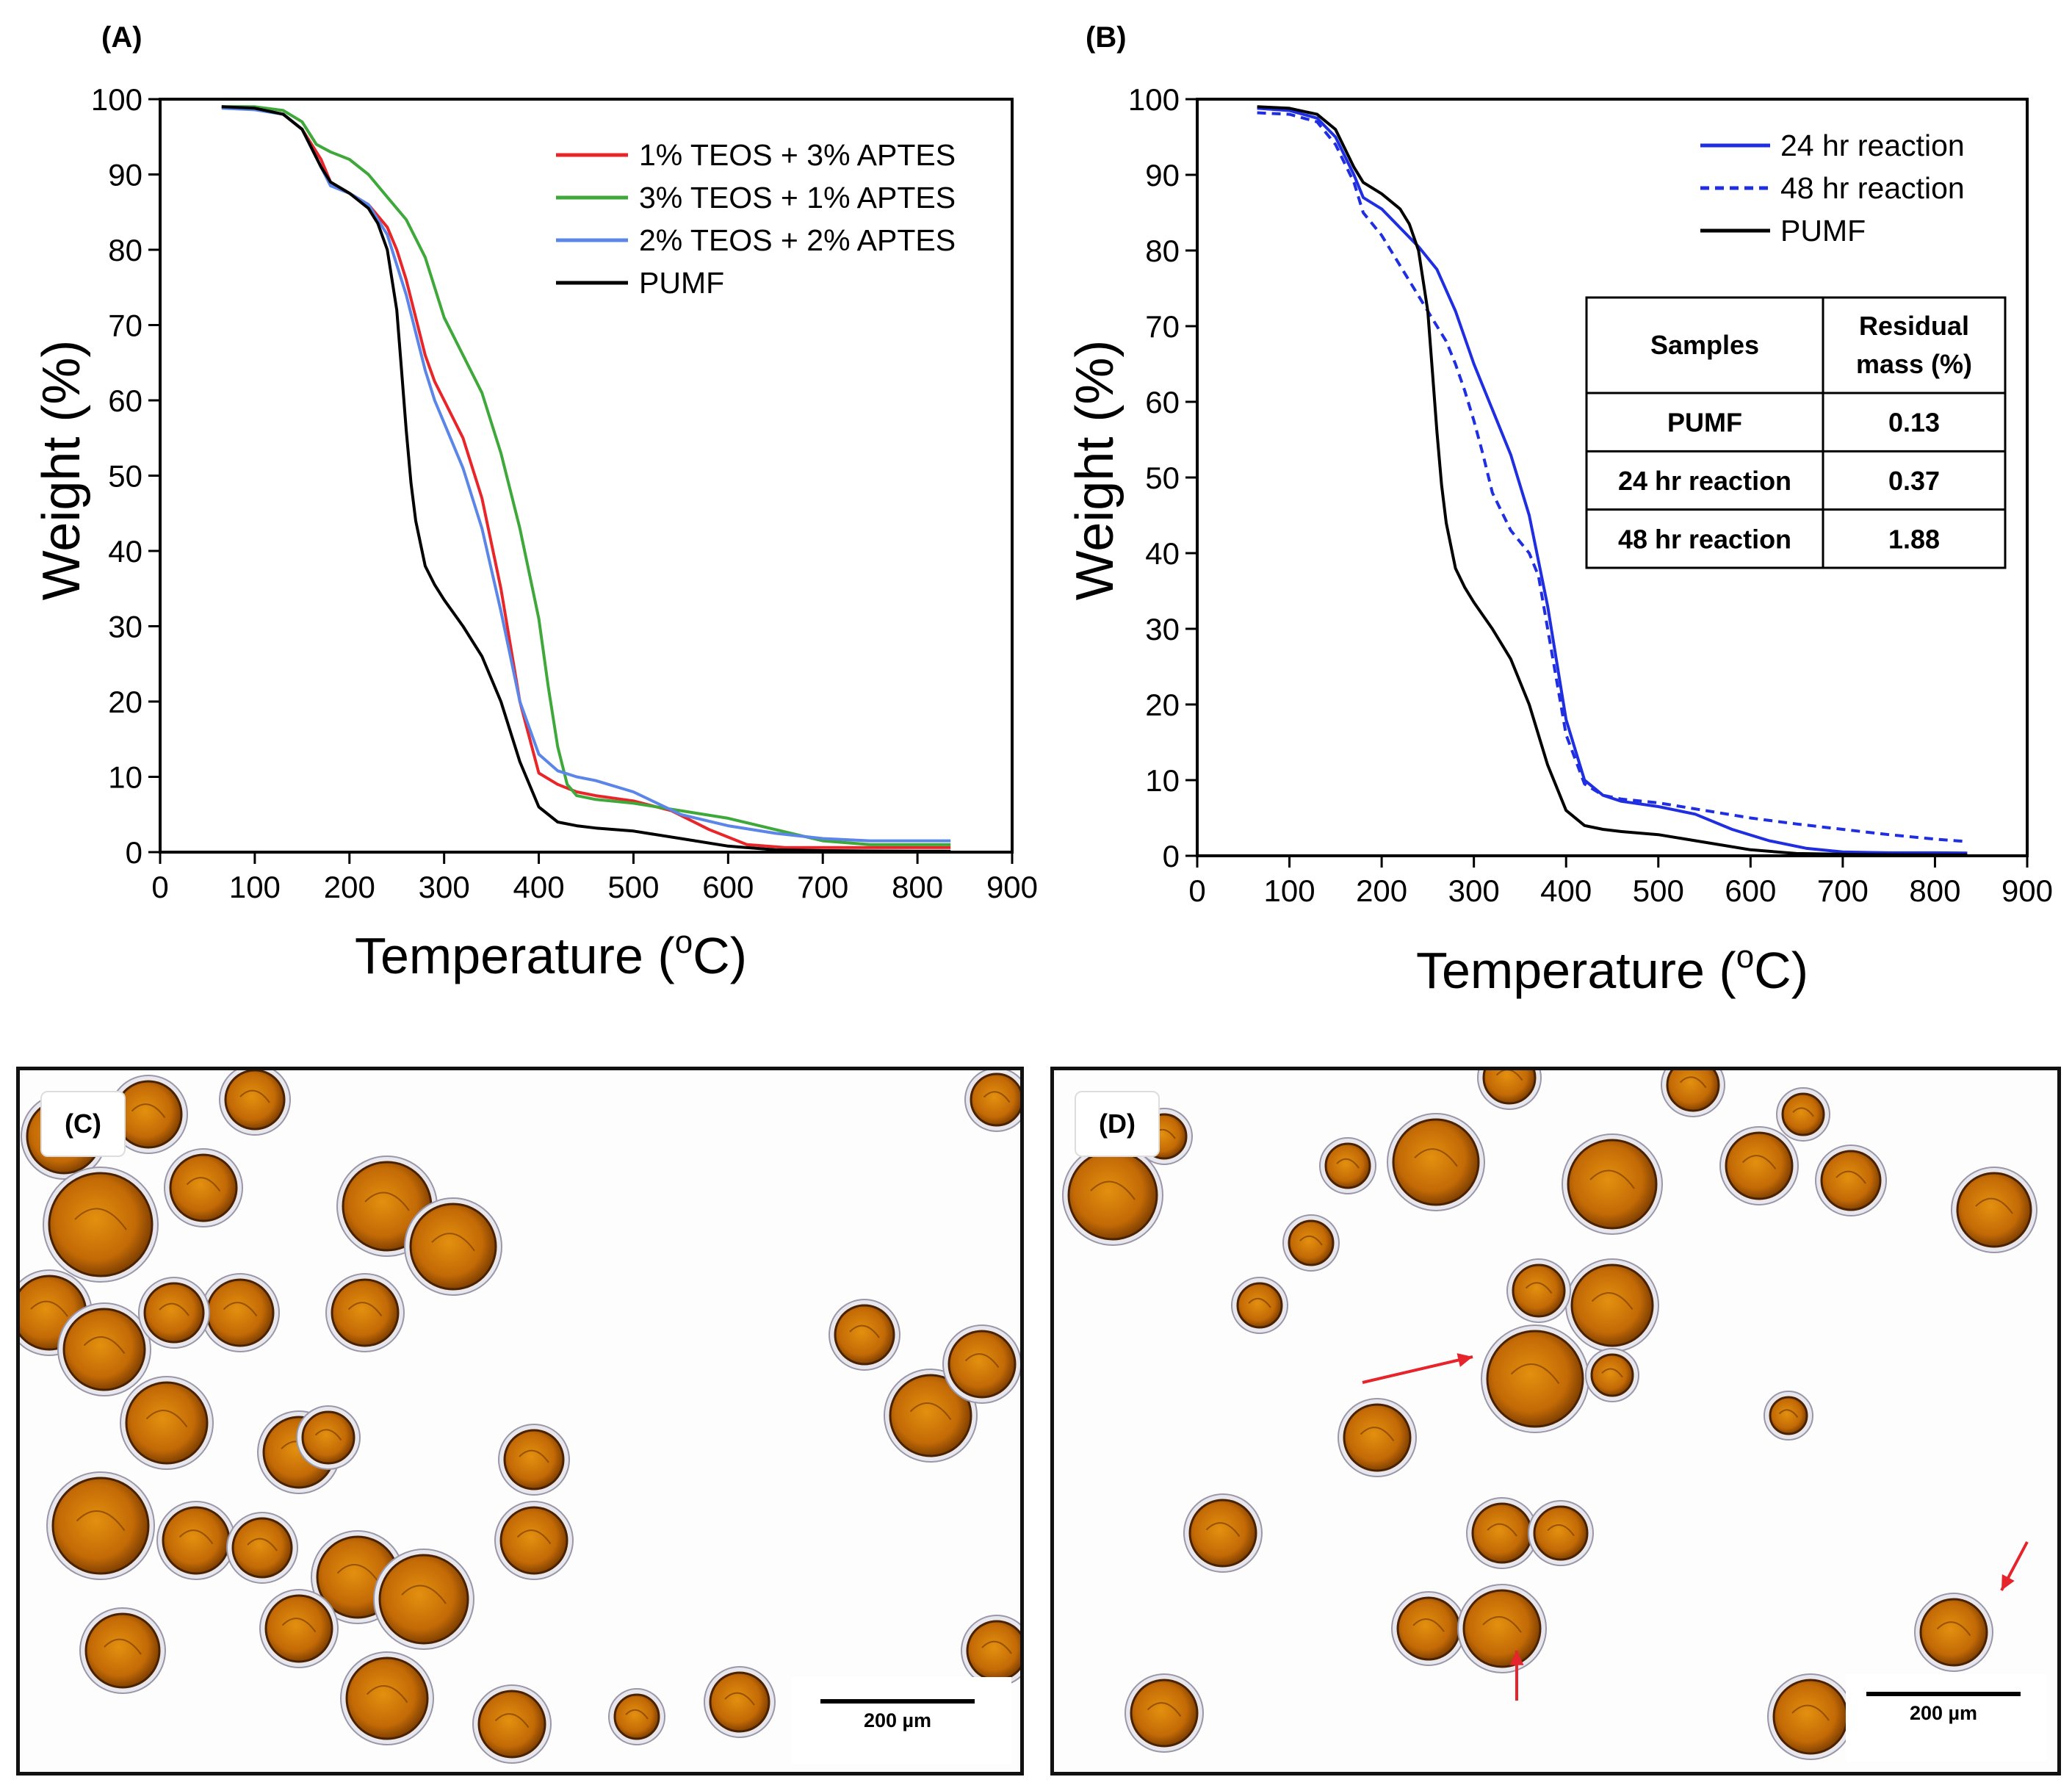  Describe the element at coordinates (1659, 890) in the screenshot. I see `x-tick-label: 500` at that location.